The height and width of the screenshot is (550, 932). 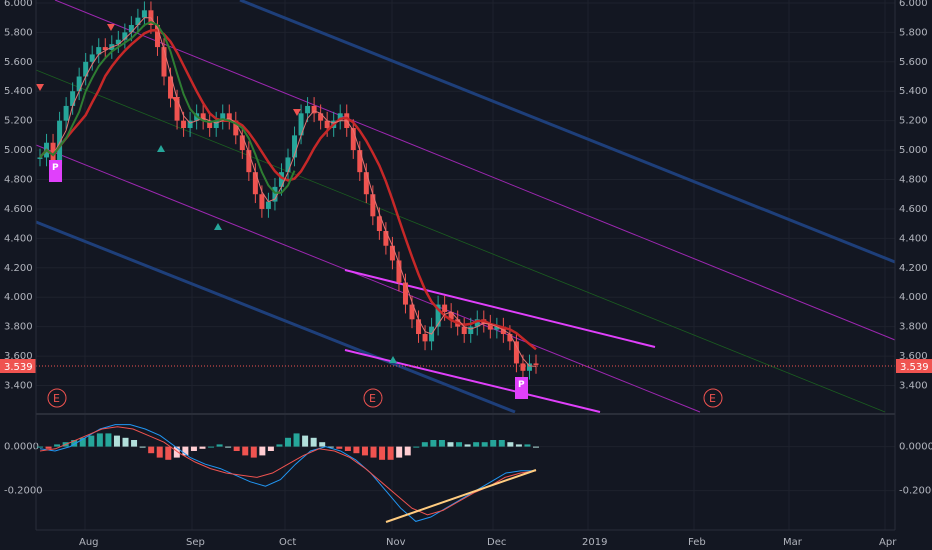 I want to click on time-tick-label: Apr, so click(x=888, y=542).